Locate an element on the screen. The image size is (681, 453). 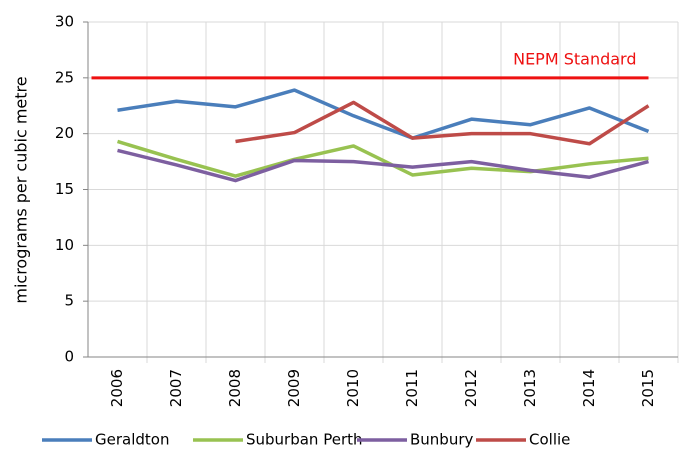
x-tick-label: 2006 is located at coordinates (117, 388).